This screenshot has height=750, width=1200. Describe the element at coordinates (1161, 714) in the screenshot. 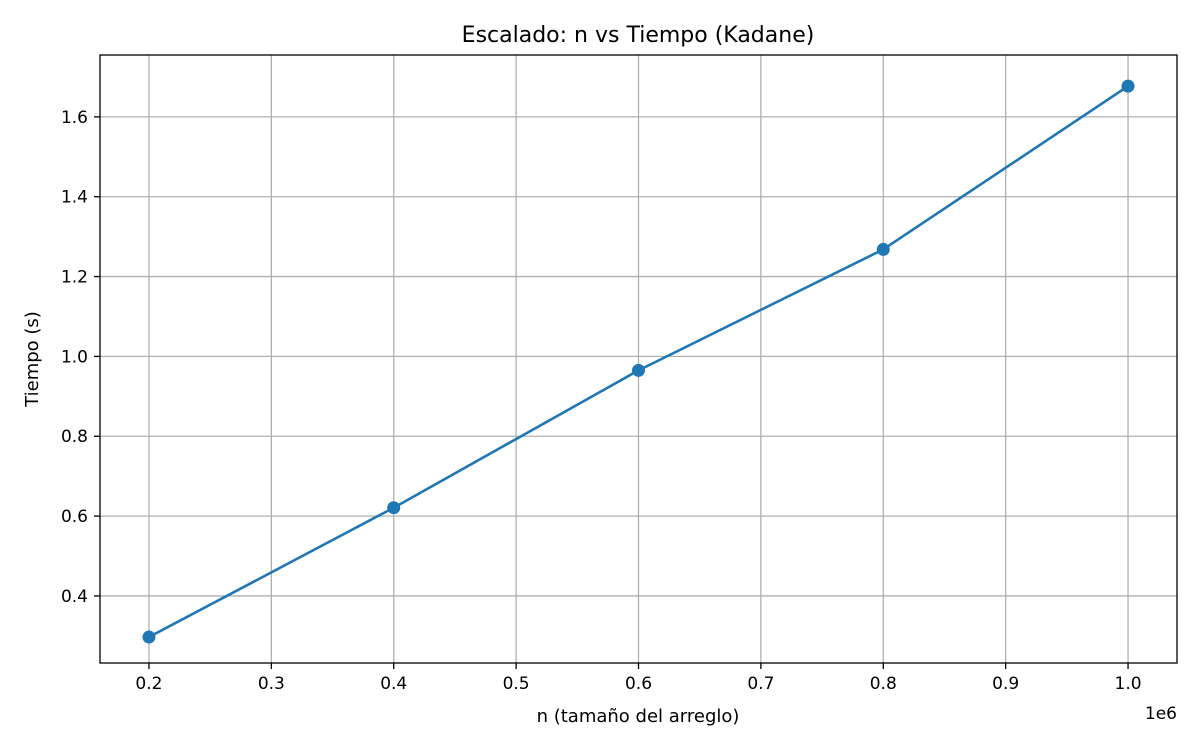

I see `x-axis-offset-label: 1e6` at that location.